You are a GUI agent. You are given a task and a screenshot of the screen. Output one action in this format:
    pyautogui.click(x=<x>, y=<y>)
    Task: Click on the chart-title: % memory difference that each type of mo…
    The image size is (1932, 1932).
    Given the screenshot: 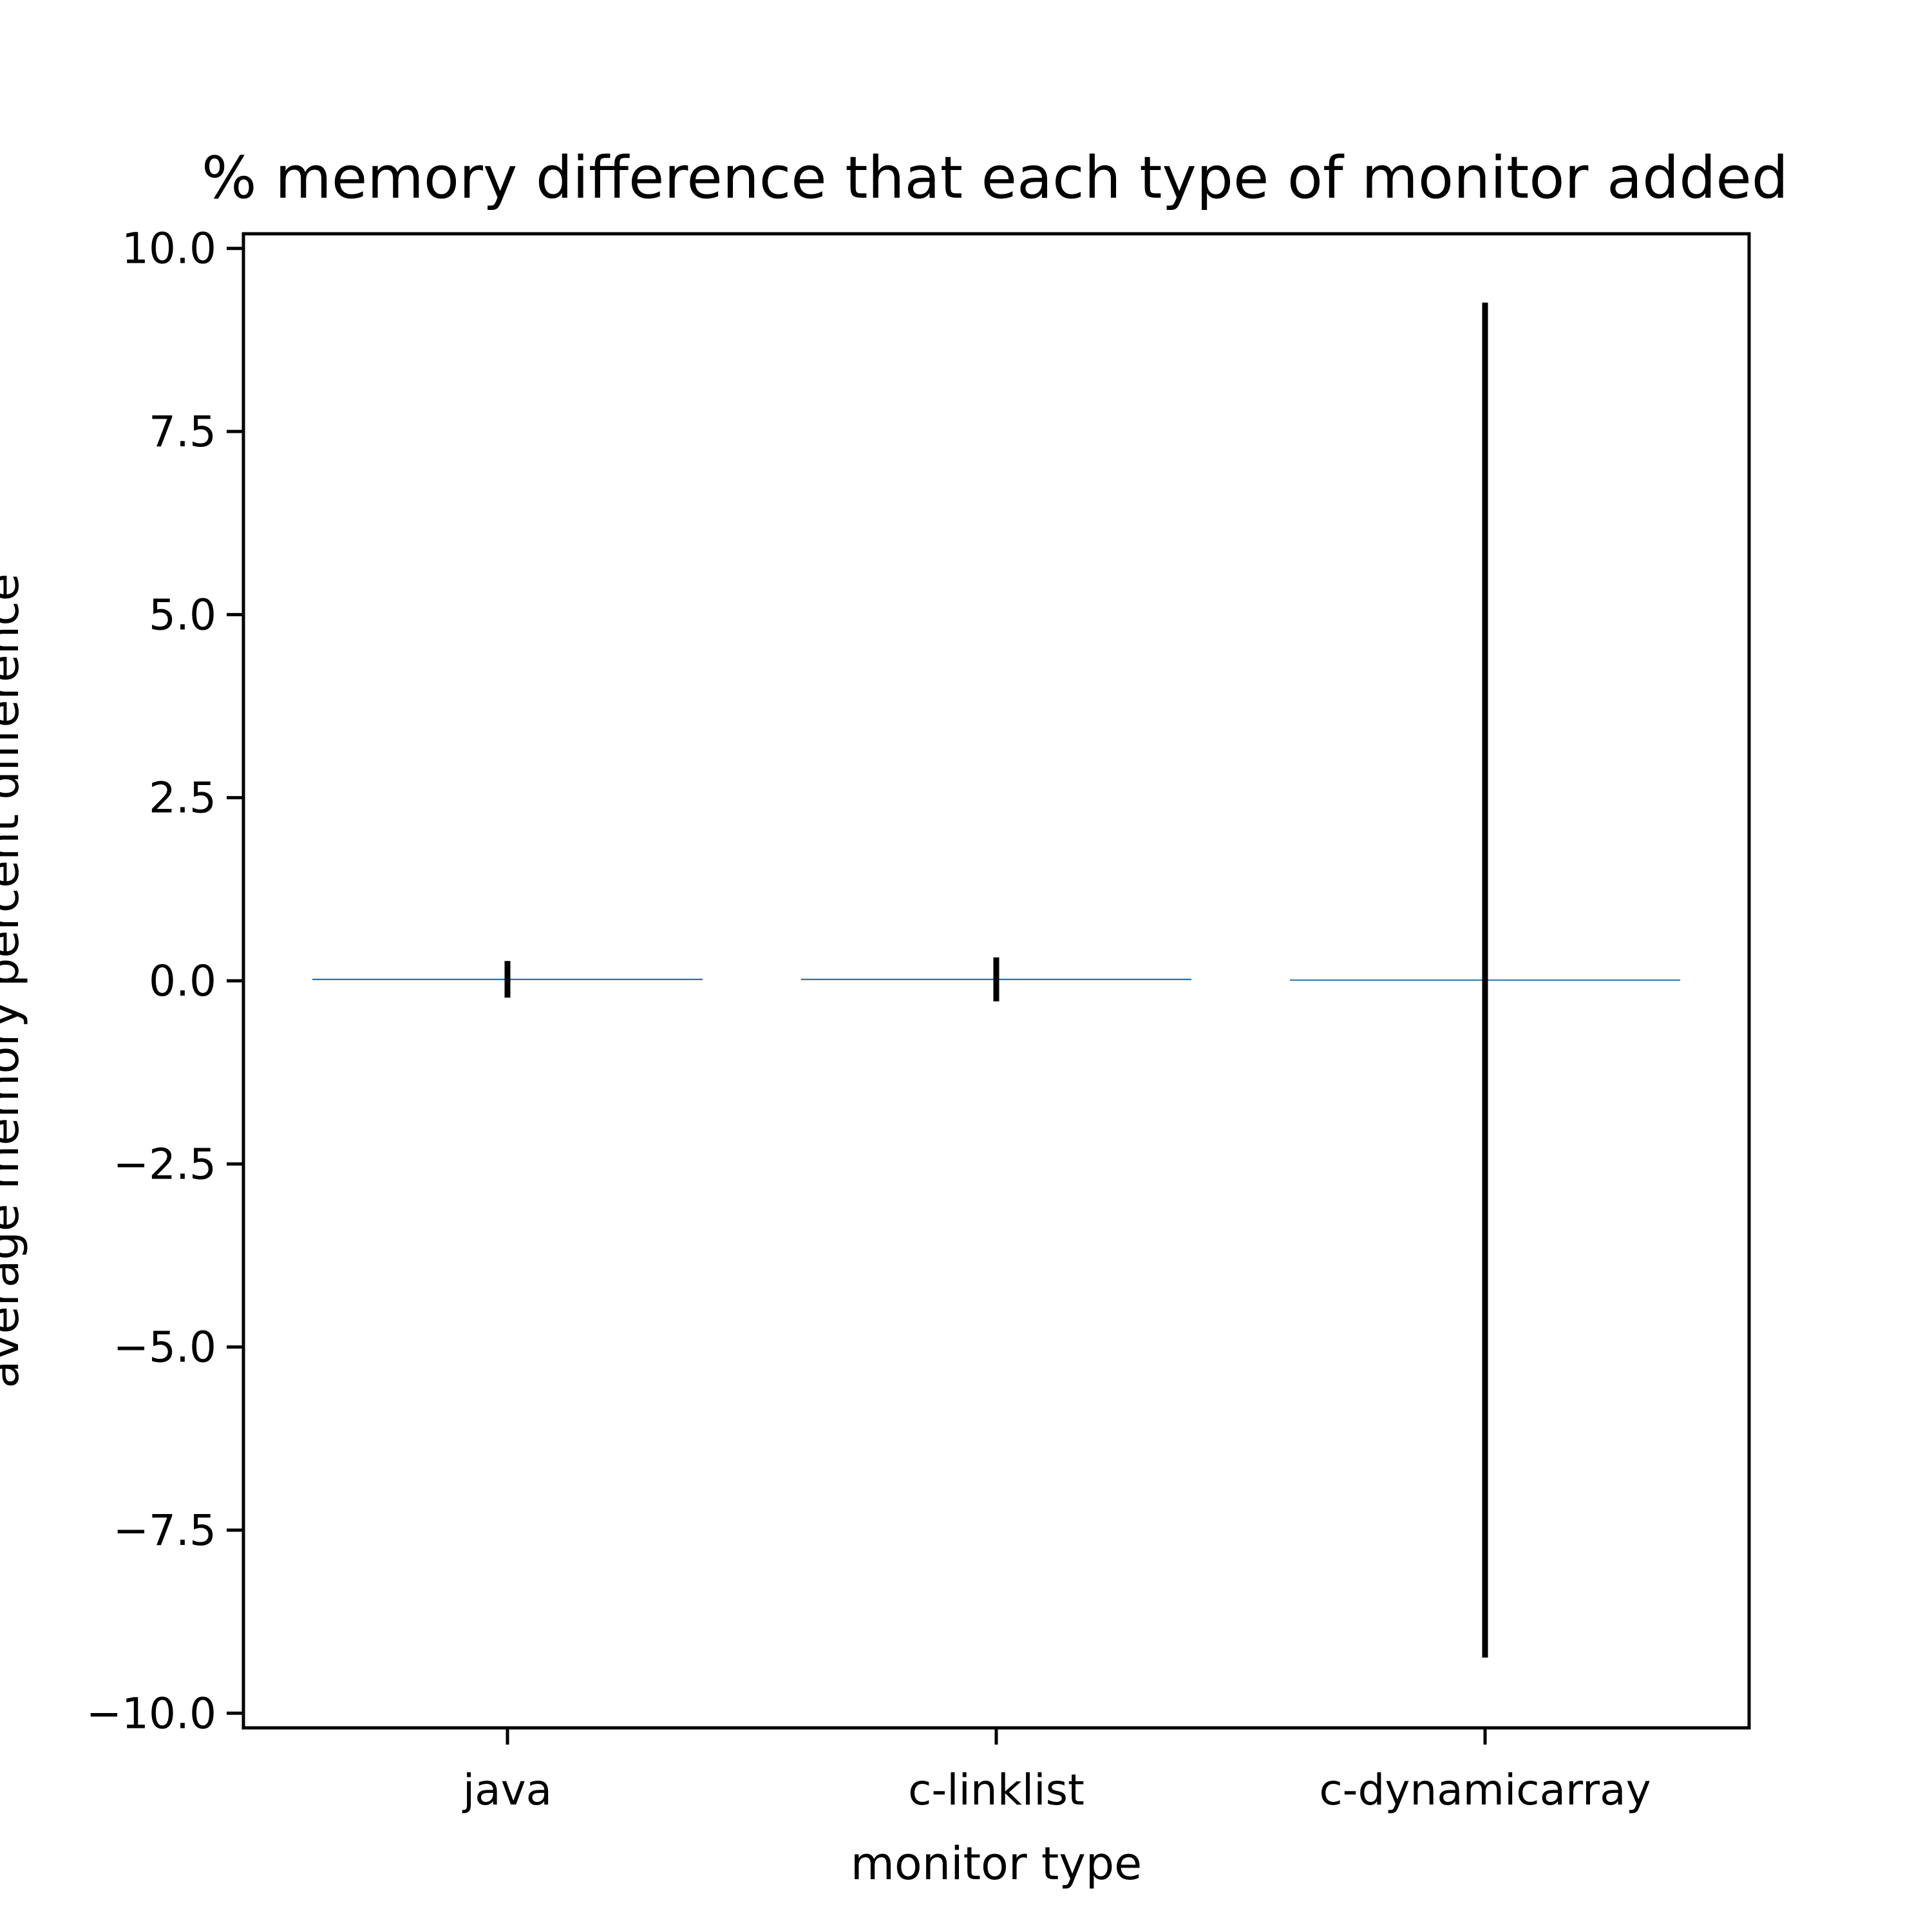 What is the action you would take?
    pyautogui.click(x=995, y=178)
    